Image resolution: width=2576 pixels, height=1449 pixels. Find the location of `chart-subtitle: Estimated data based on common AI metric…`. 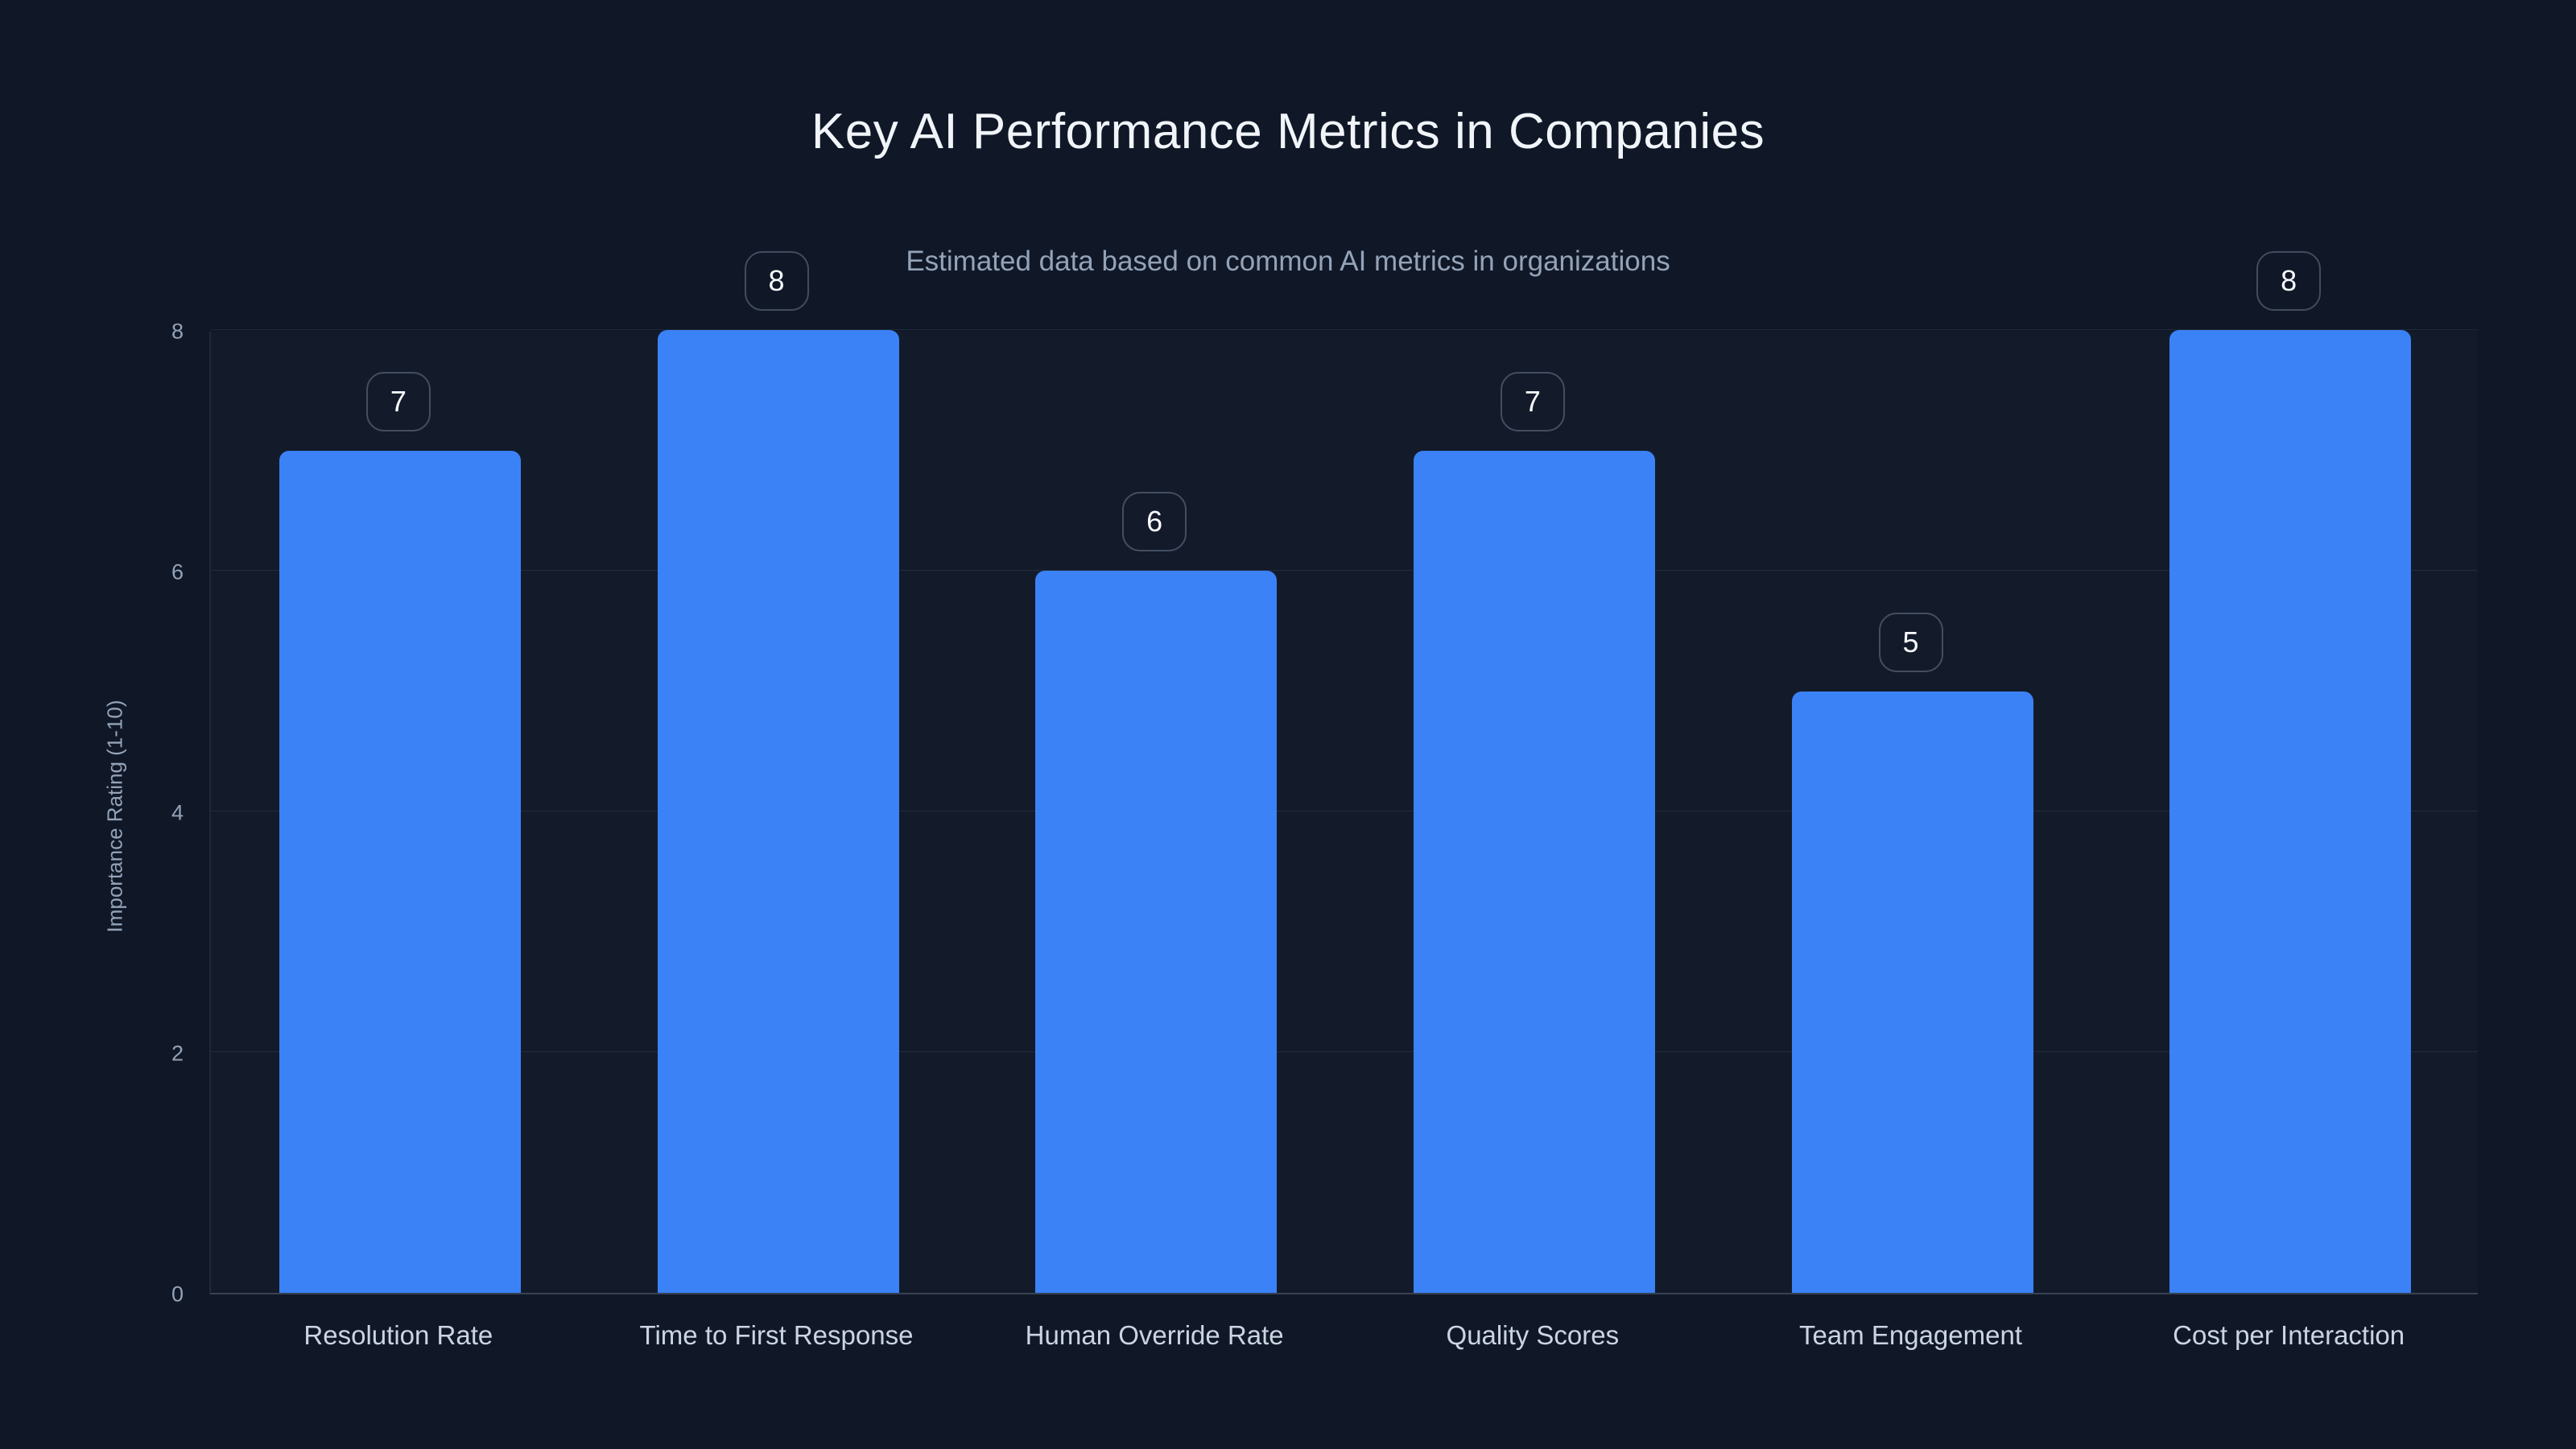

chart-subtitle: Estimated data based on common AI metric… is located at coordinates (1288, 261).